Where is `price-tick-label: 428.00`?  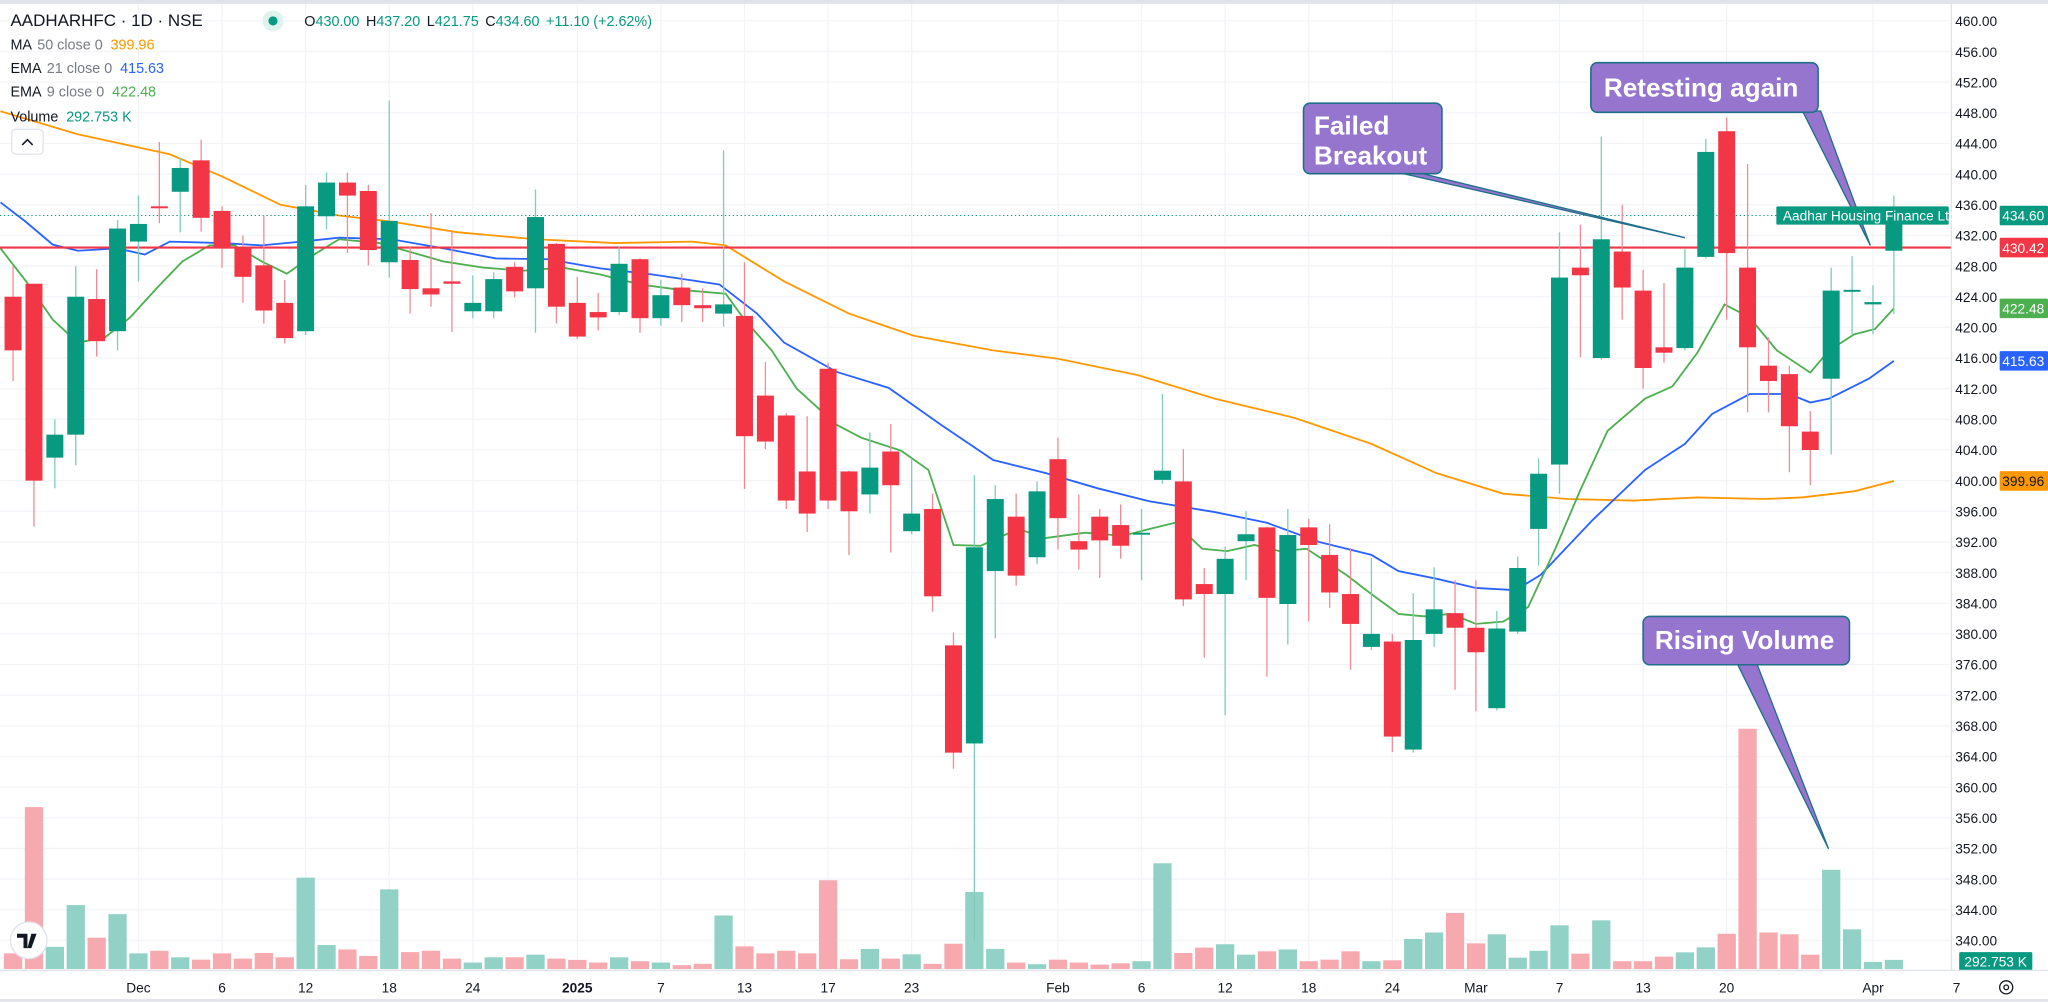
price-tick-label: 428.00 is located at coordinates (1976, 266).